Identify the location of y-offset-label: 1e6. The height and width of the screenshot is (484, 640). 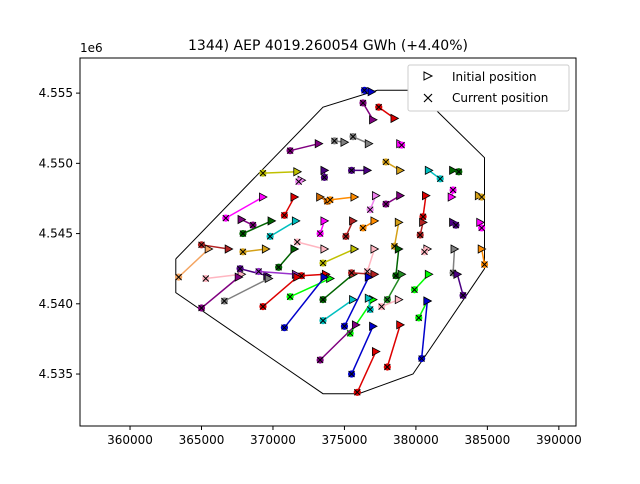
(91, 48).